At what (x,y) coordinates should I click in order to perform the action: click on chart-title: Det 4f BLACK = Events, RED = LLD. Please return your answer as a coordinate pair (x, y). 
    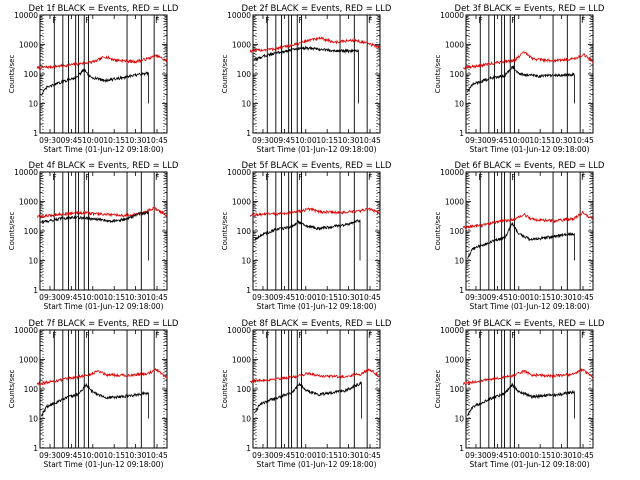
    Looking at the image, I should click on (104, 166).